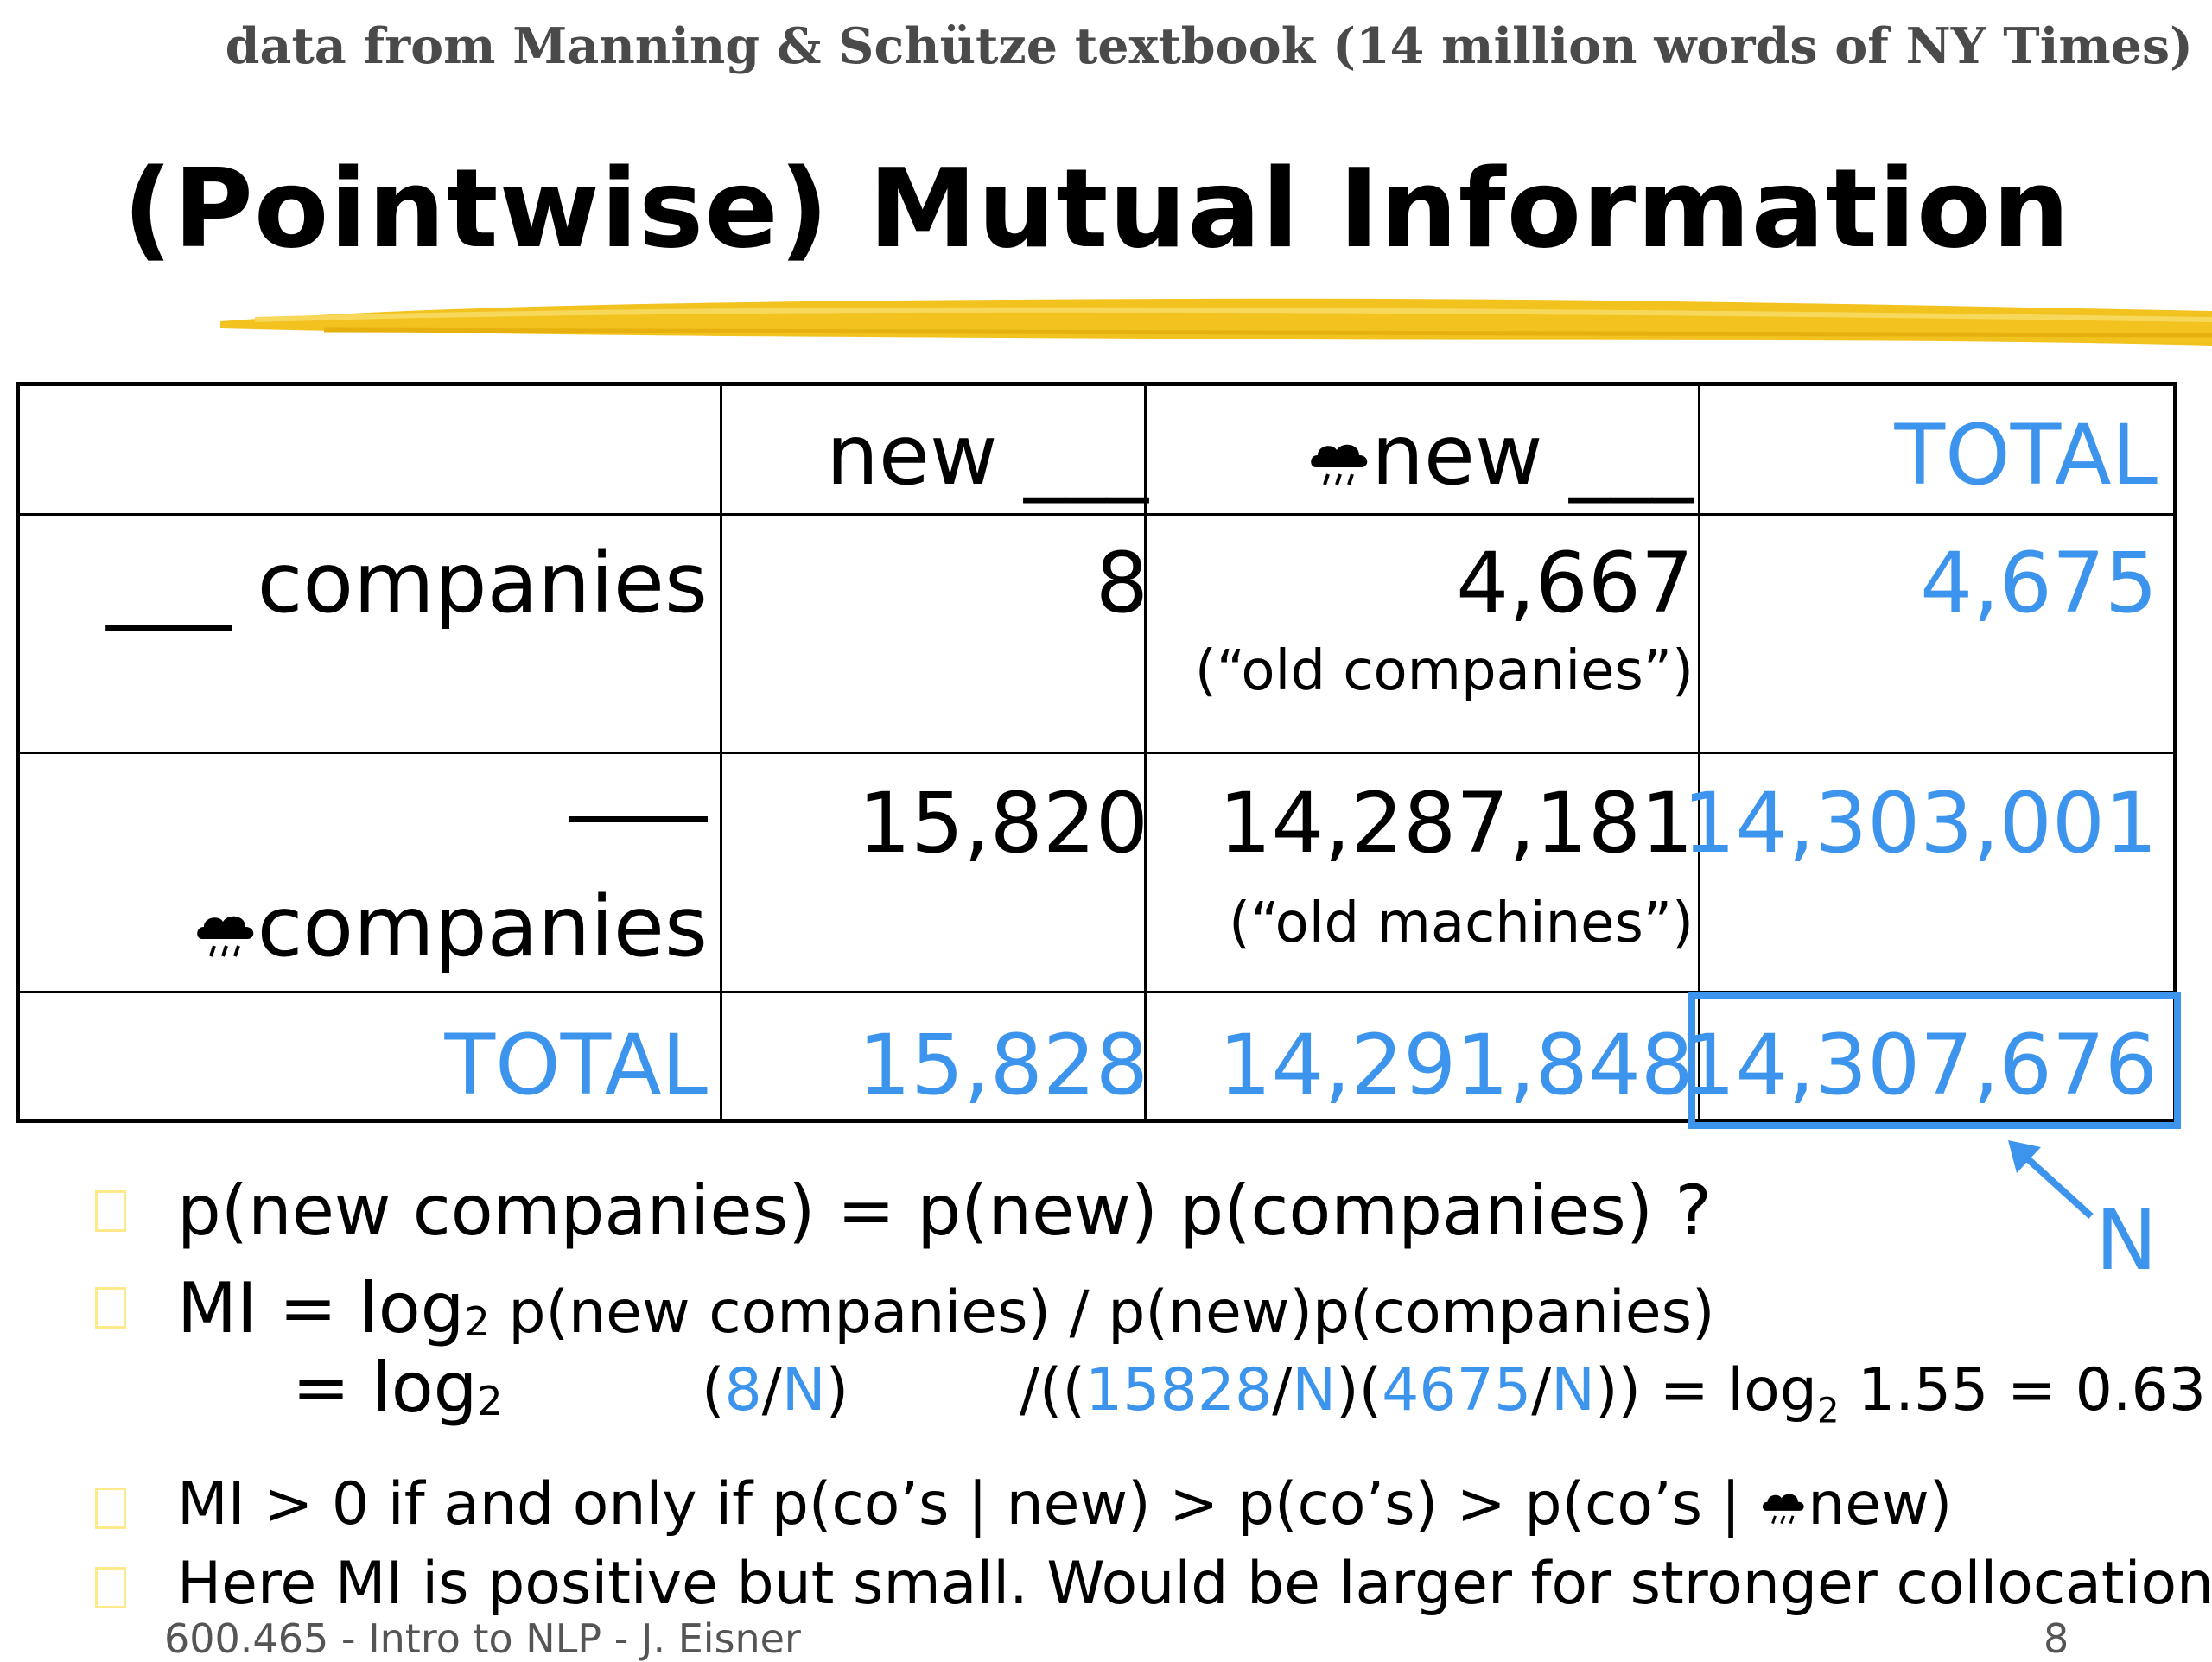 The image size is (2212, 1662). Describe the element at coordinates (638, 802) in the screenshot. I see `row-label-blank` at that location.